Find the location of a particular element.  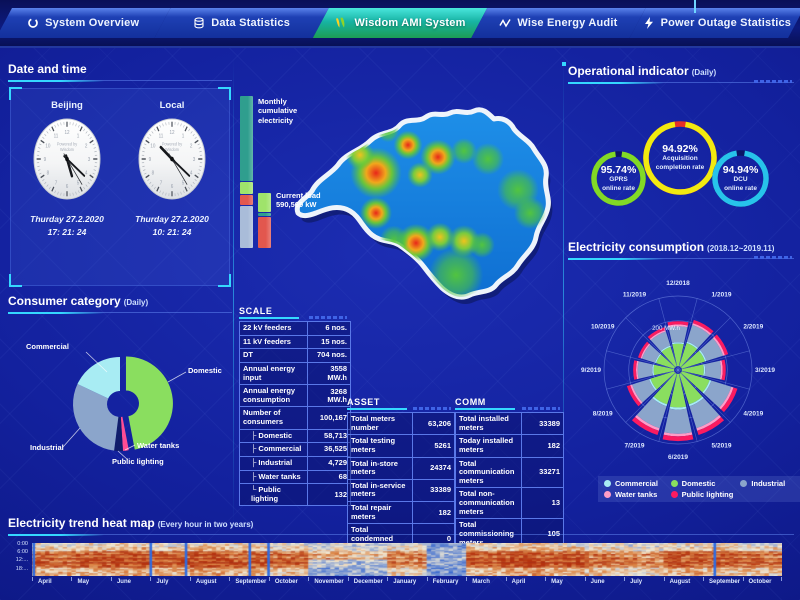

svg-text: 200 MW.h is located at coordinates (666, 328).